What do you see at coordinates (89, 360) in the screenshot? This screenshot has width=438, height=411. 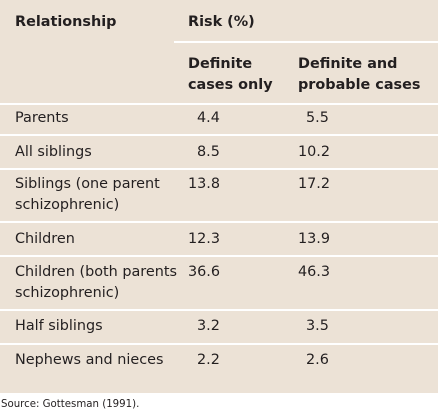 I see `row-relationship: Nephews and nieces` at bounding box center [89, 360].